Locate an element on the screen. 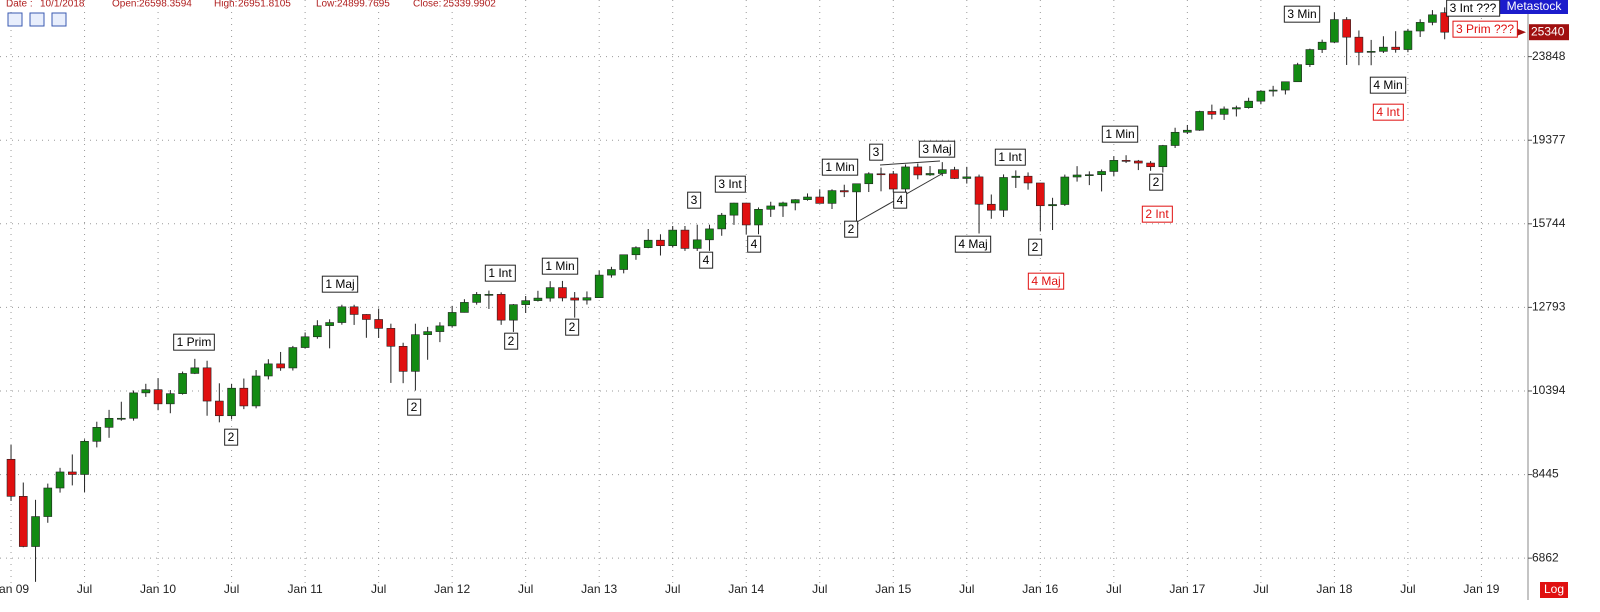 The height and width of the screenshot is (612, 1600). wave-label: 3 is located at coordinates (876, 152).